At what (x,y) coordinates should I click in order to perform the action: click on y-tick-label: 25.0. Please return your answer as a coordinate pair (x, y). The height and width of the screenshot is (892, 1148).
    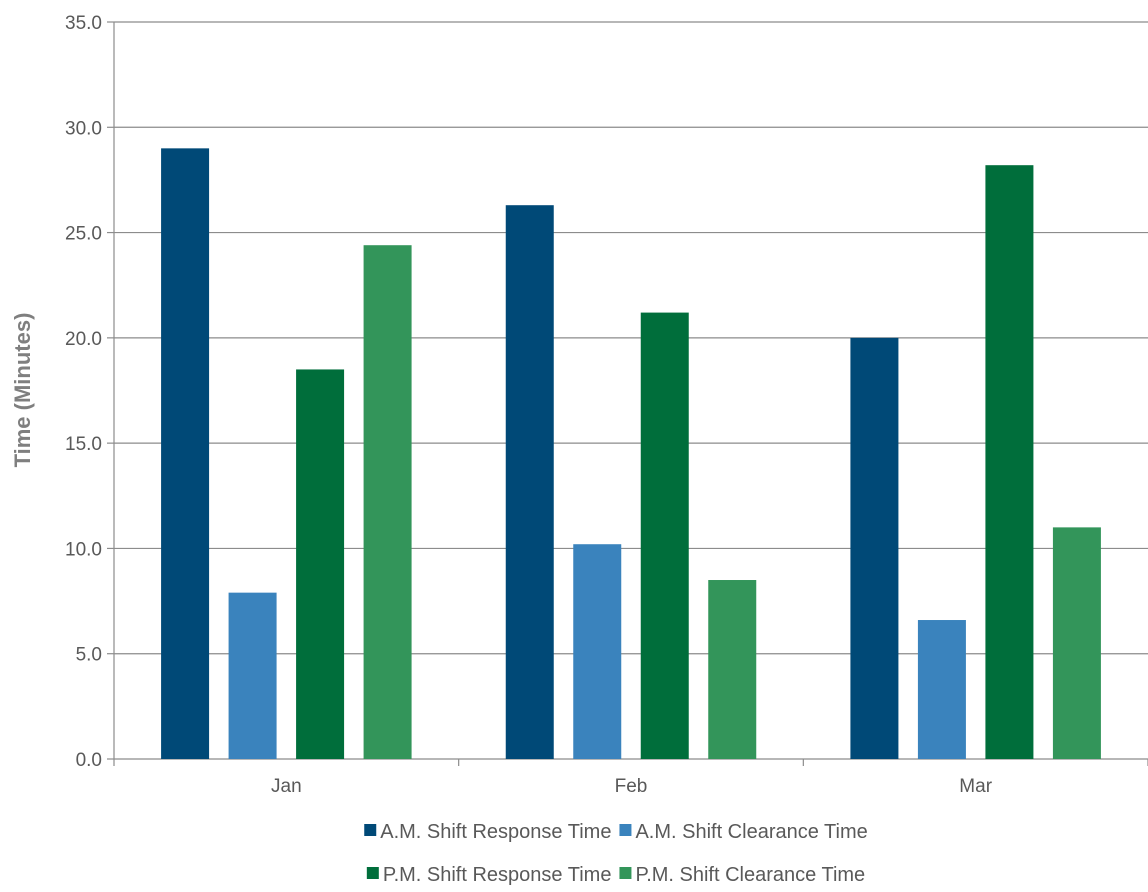
    Looking at the image, I should click on (83, 234).